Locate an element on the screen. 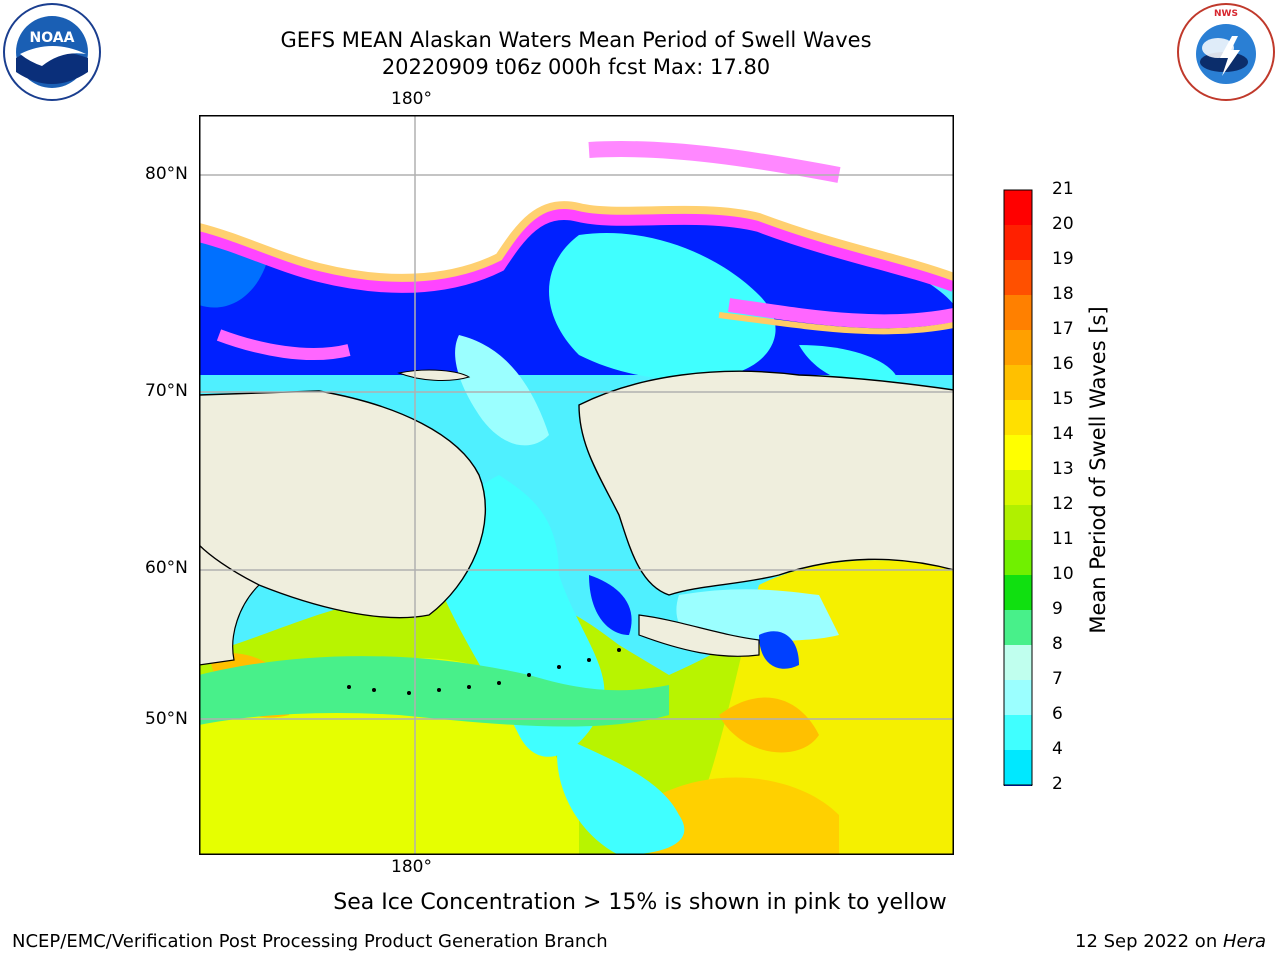 The width and height of the screenshot is (1280, 960). land-kamchatka is located at coordinates (230, 605).